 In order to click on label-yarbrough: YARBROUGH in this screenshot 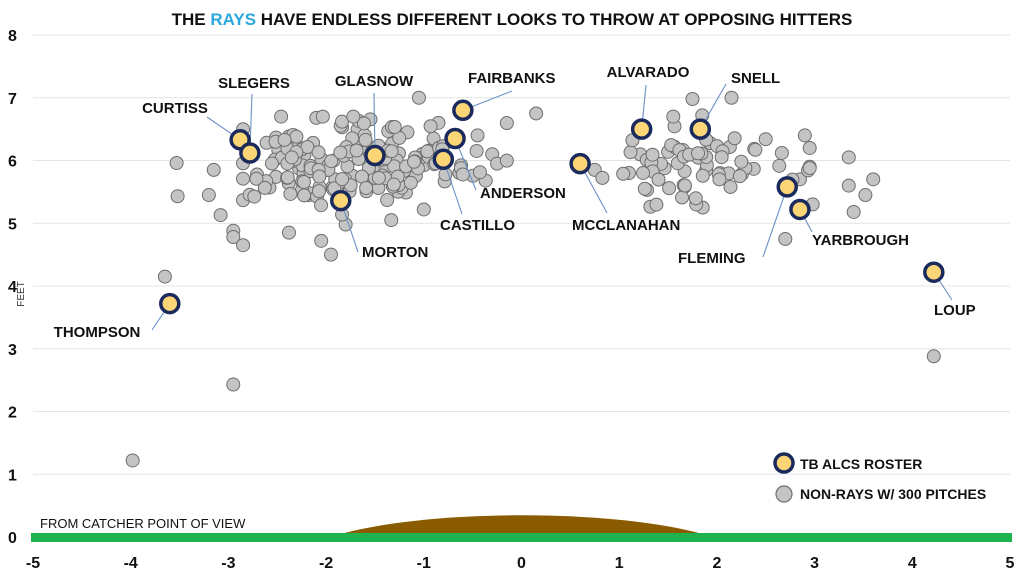, I will do `click(860, 240)`.